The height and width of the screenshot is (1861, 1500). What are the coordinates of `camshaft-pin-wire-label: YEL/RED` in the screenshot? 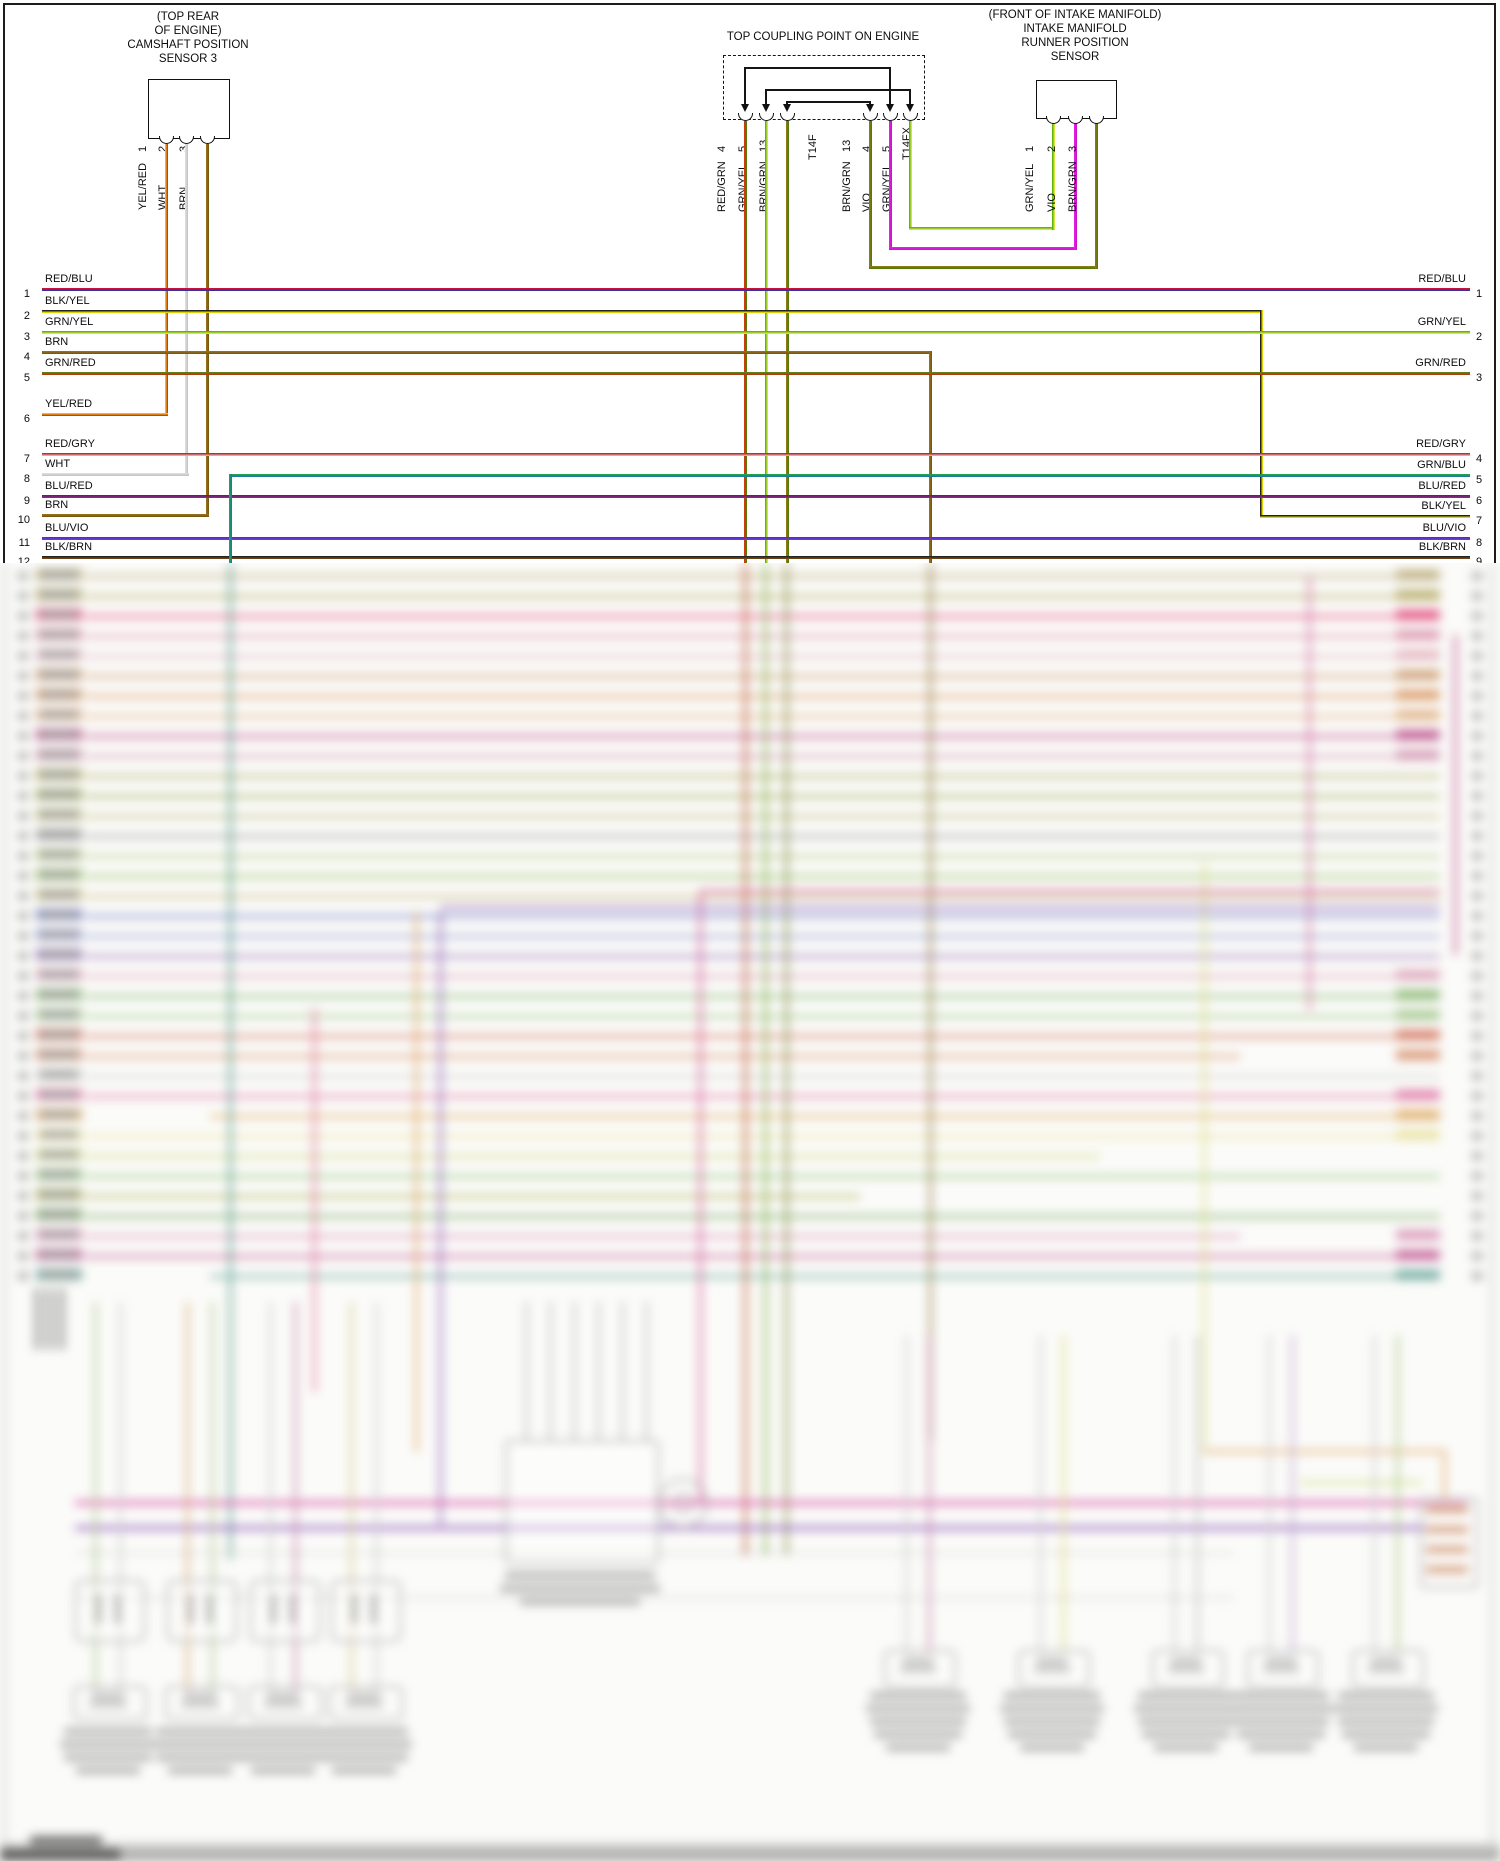 It's located at (143, 186).